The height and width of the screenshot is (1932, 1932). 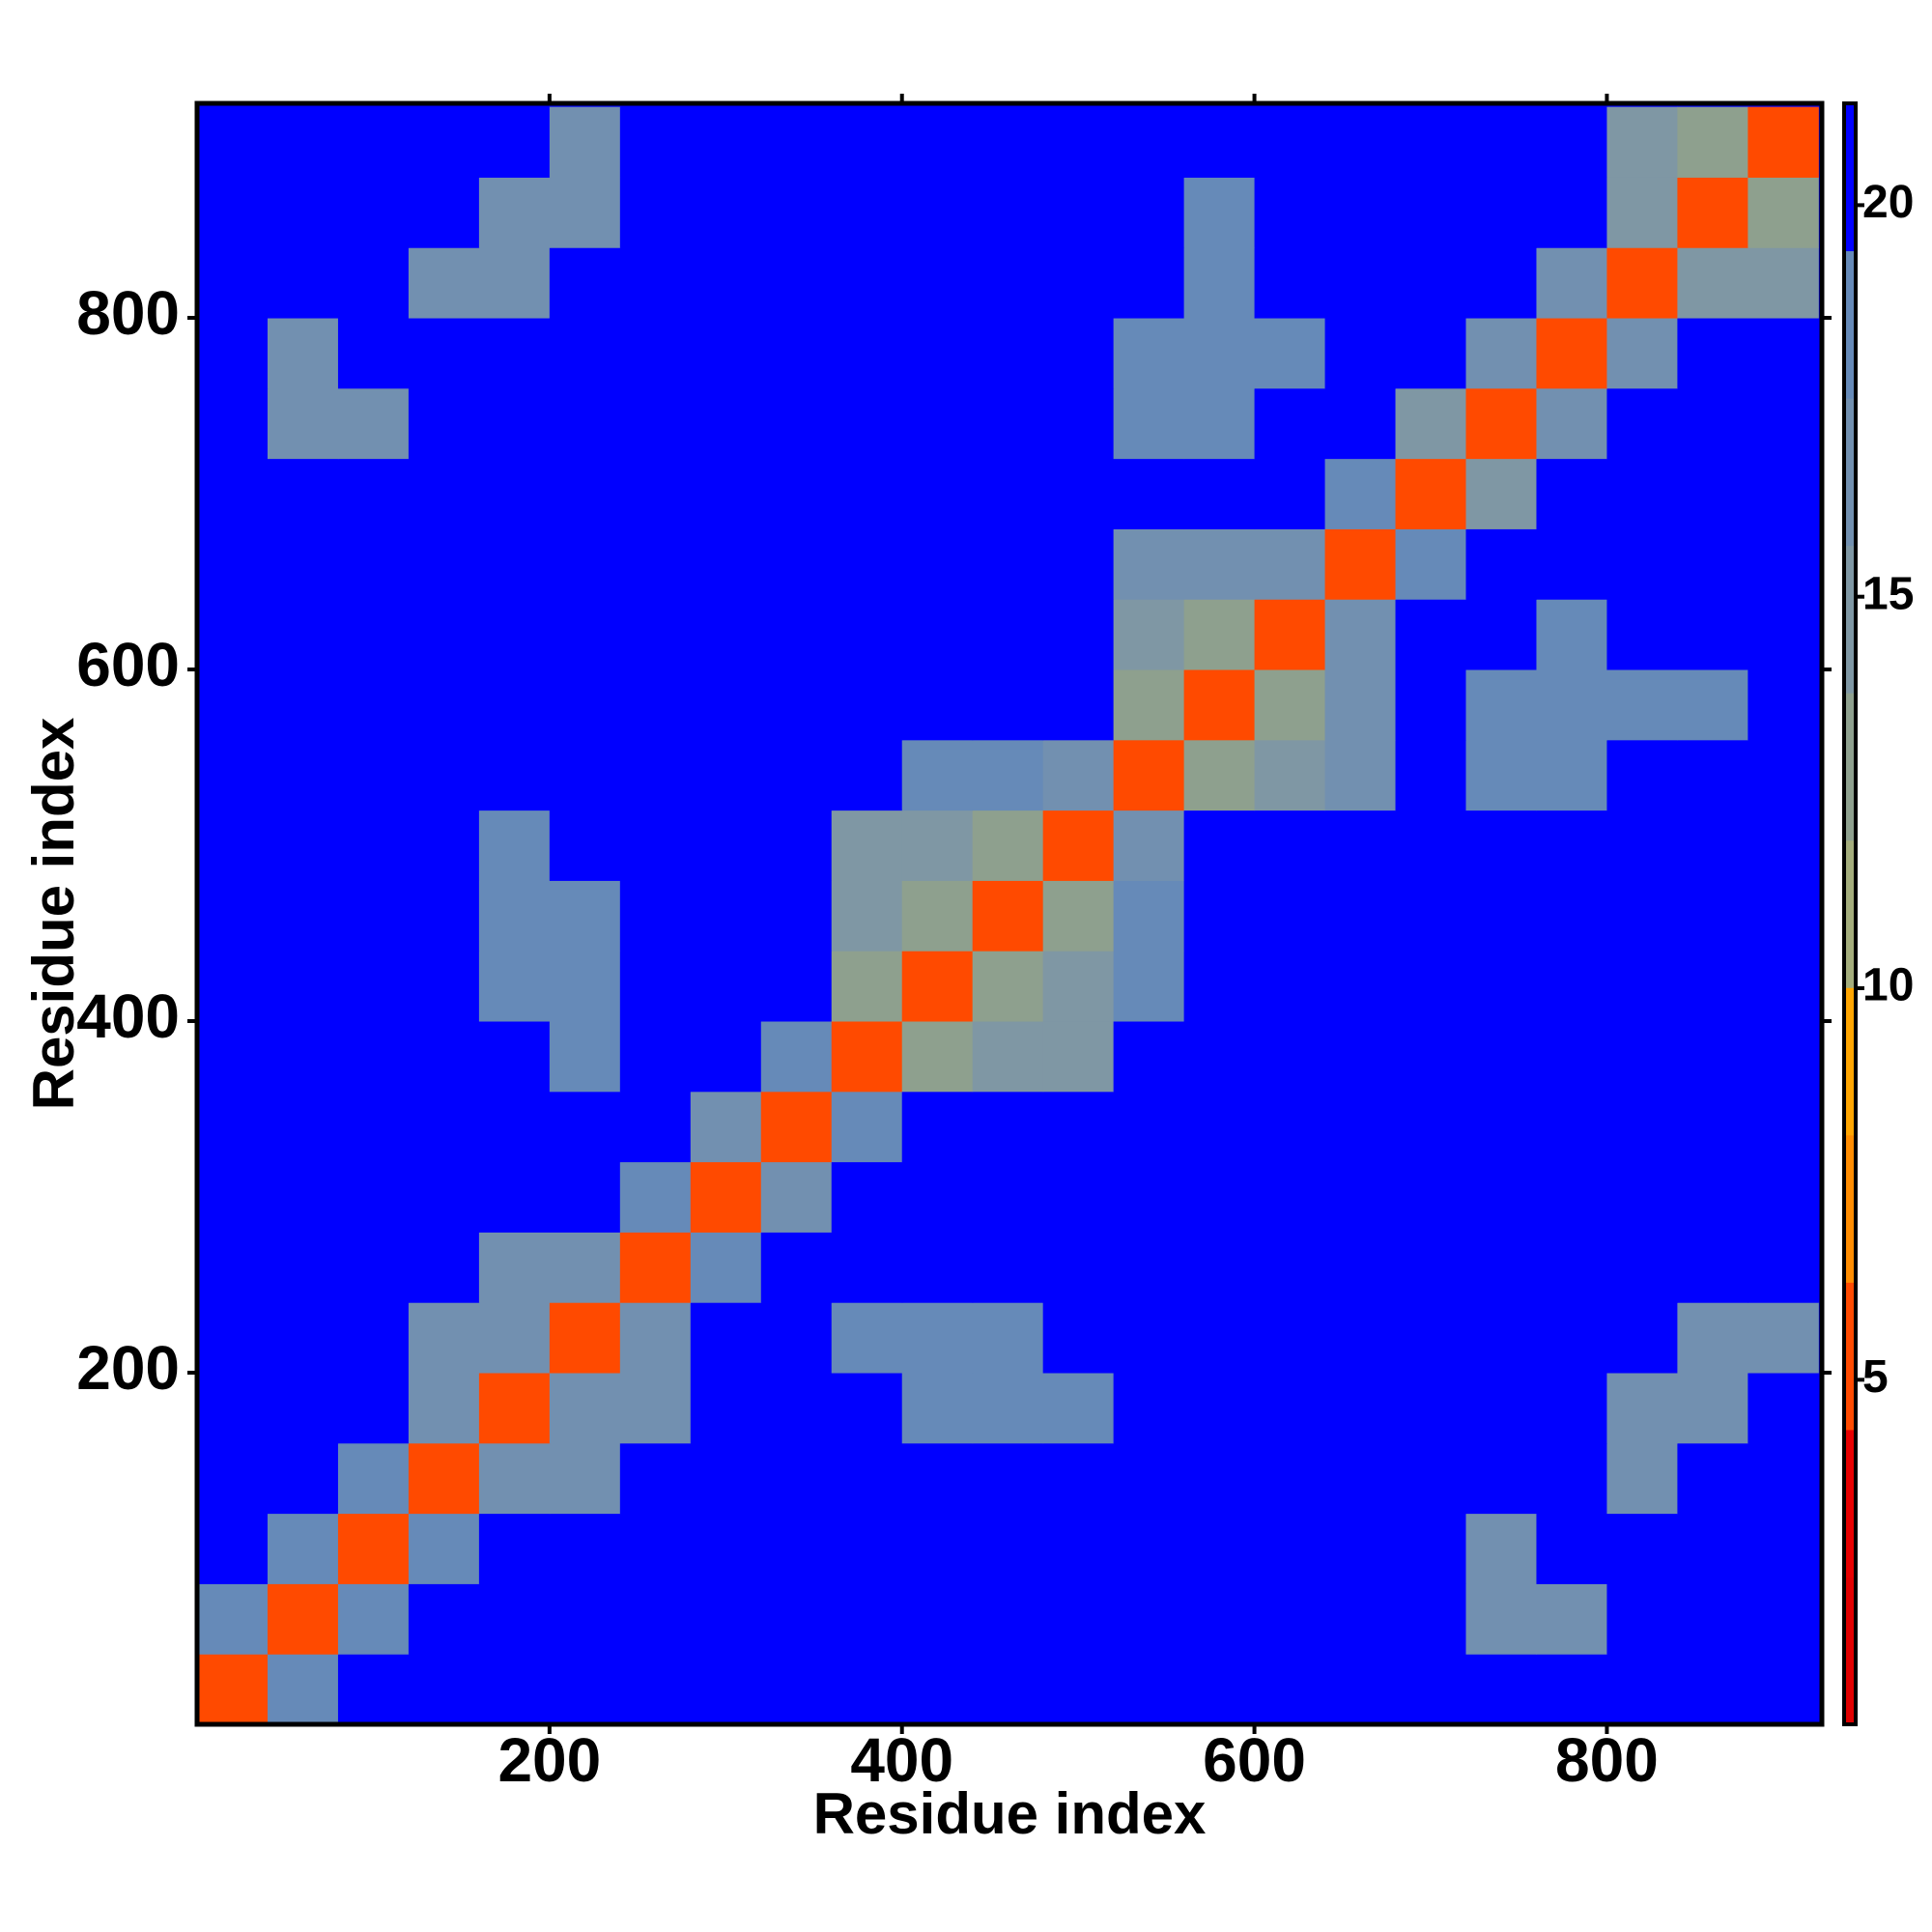 What do you see at coordinates (1254, 1760) in the screenshot?
I see `x-tick-label: 600` at bounding box center [1254, 1760].